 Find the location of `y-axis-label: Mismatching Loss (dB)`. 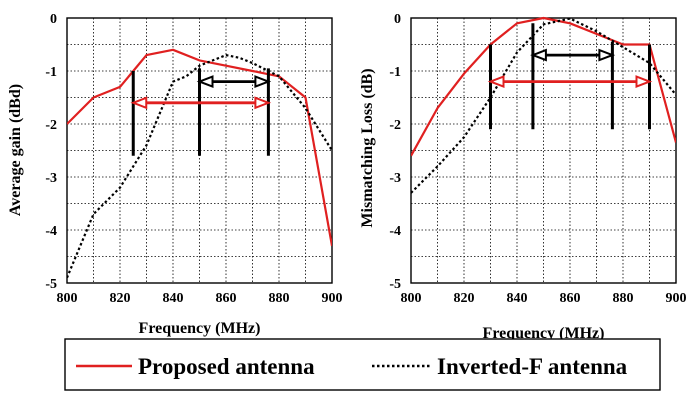

y-axis-label: Mismatching Loss (dB) is located at coordinates (367, 147).